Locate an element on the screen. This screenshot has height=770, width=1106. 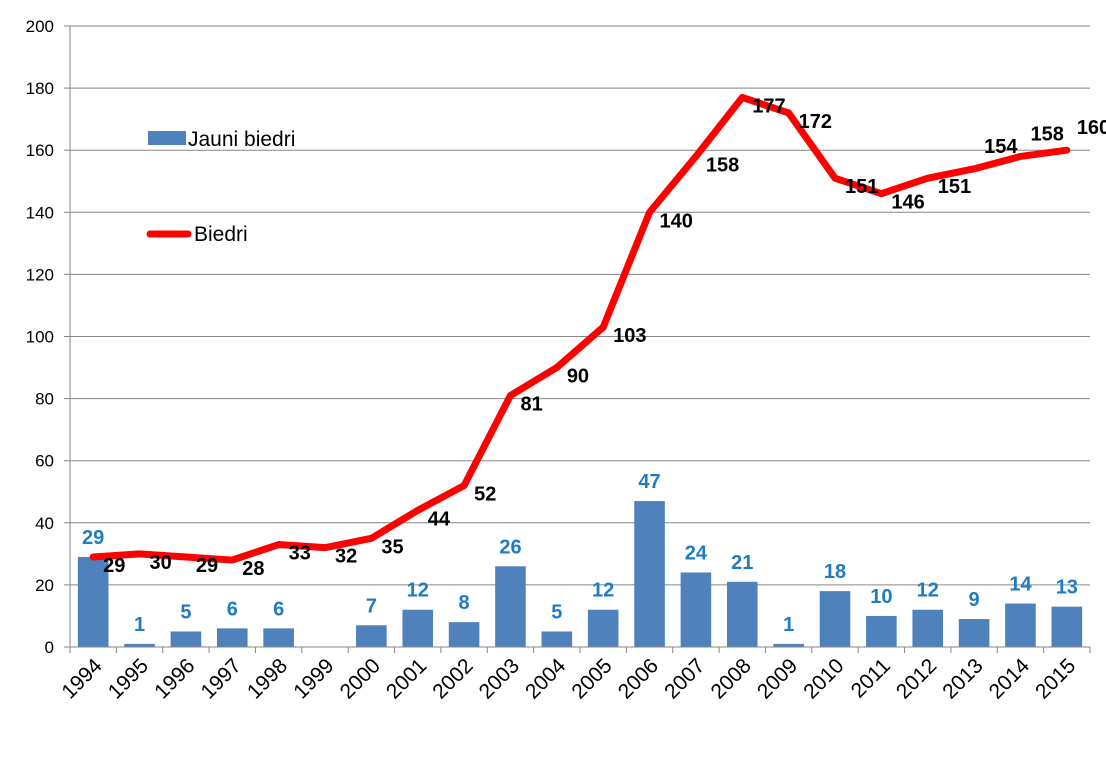
line-data-label: 52 is located at coordinates (485, 495).